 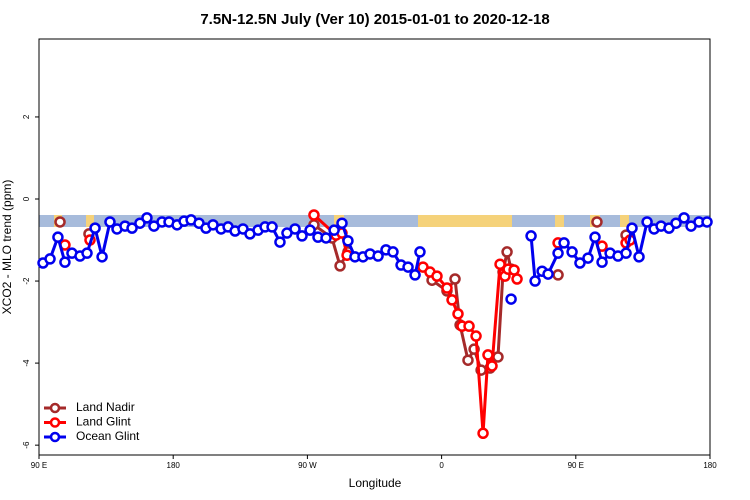 What do you see at coordinates (26, 116) in the screenshot?
I see `y-tick-label: 2` at bounding box center [26, 116].